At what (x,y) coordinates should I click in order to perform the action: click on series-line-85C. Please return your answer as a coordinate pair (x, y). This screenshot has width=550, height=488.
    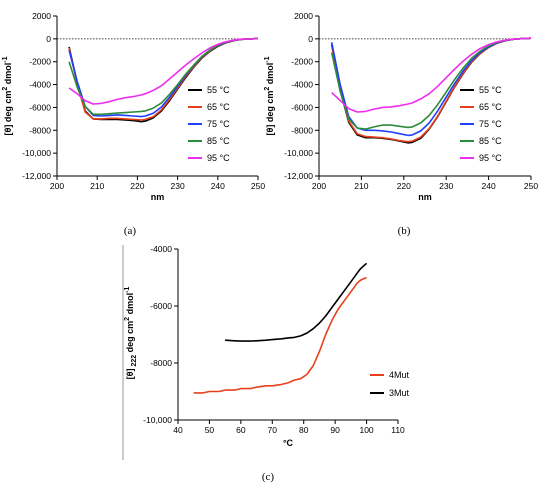
    Looking at the image, I should click on (431, 83).